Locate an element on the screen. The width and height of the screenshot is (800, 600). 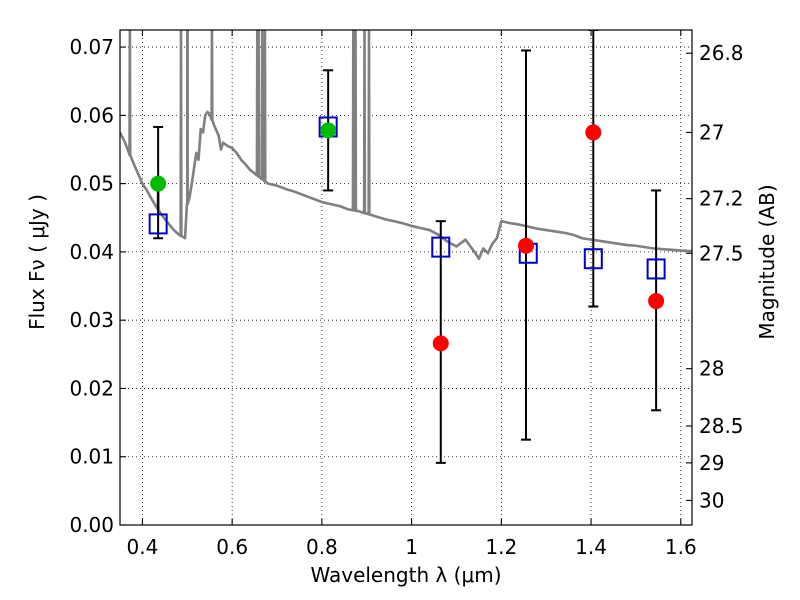
y-tick-label: 0.07 is located at coordinates (91, 47).